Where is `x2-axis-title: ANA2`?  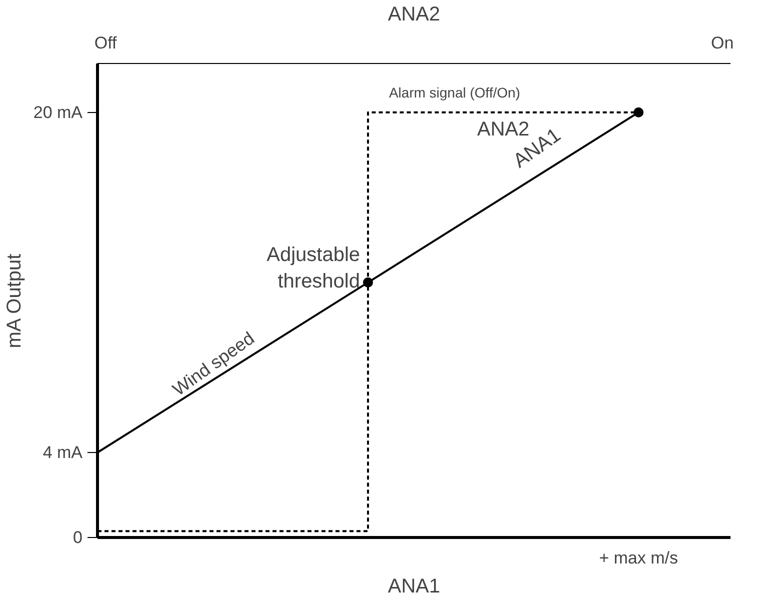 x2-axis-title: ANA2 is located at coordinates (414, 15).